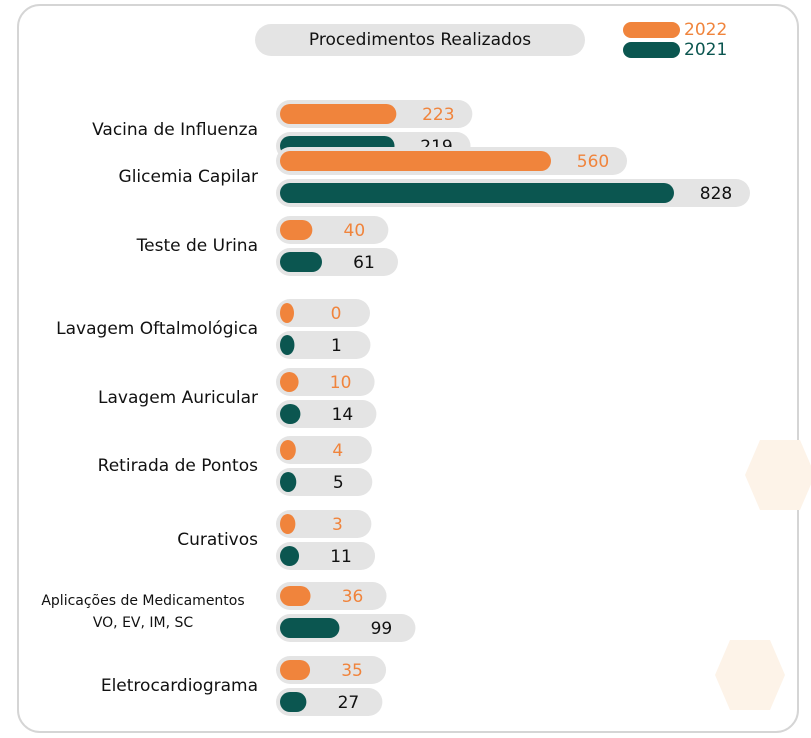 The height and width of the screenshot is (738, 811). Describe the element at coordinates (353, 597) in the screenshot. I see `value-label: 36` at that location.